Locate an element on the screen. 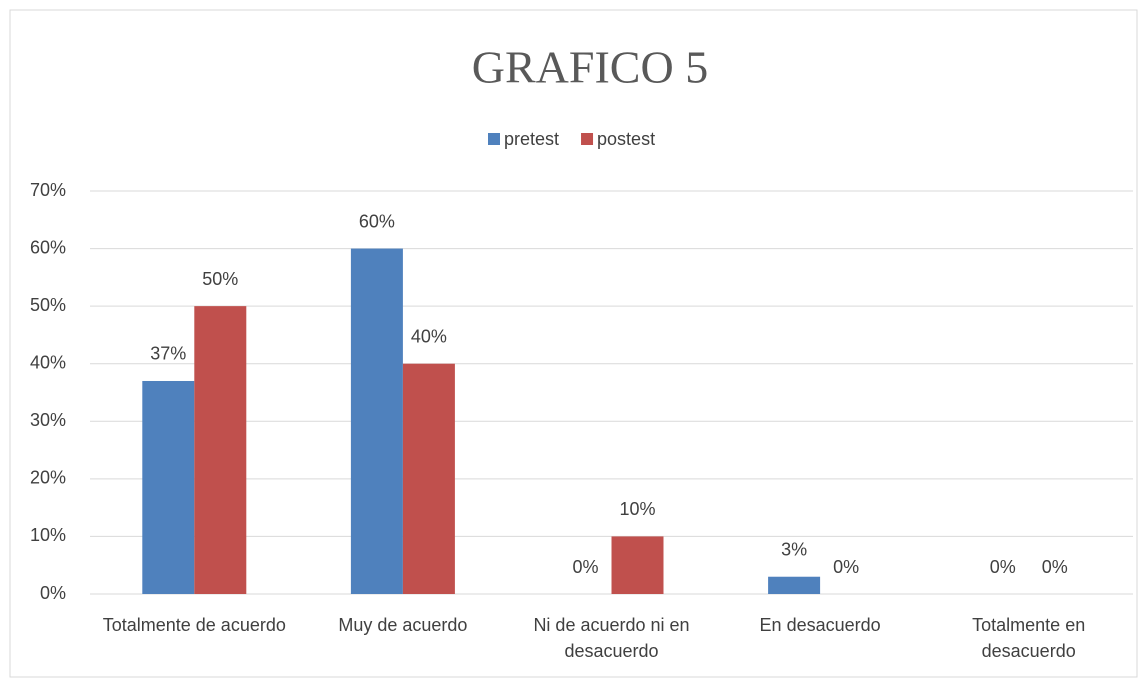  x-tick-label: Muy de acuerdo is located at coordinates (403, 625).